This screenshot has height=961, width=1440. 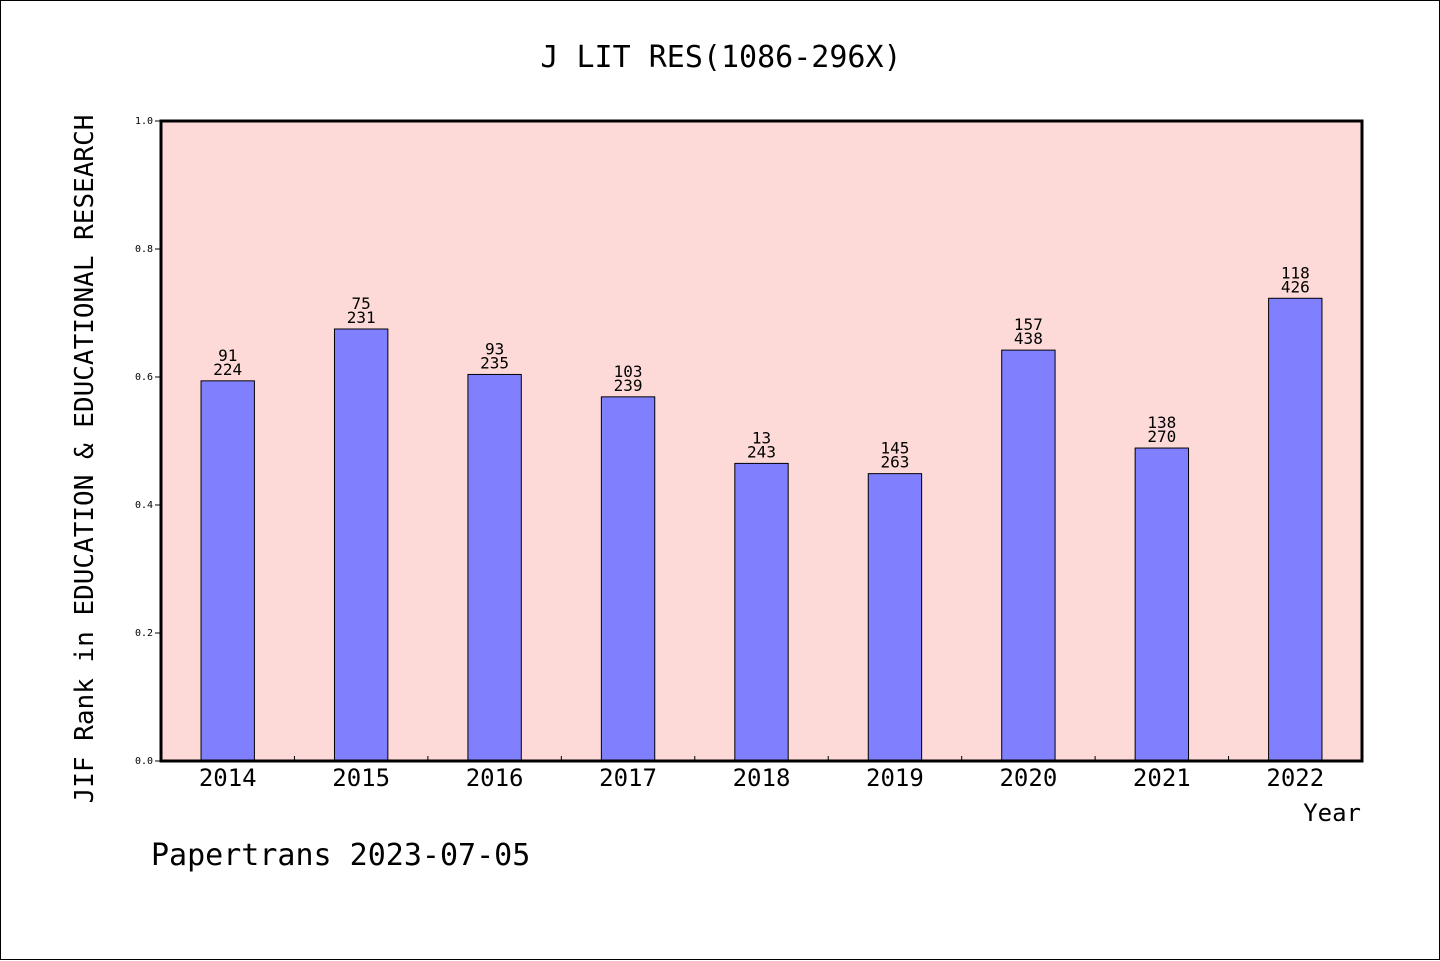 I want to click on footer-source: Papertrans 2023-07-05, so click(x=340, y=855).